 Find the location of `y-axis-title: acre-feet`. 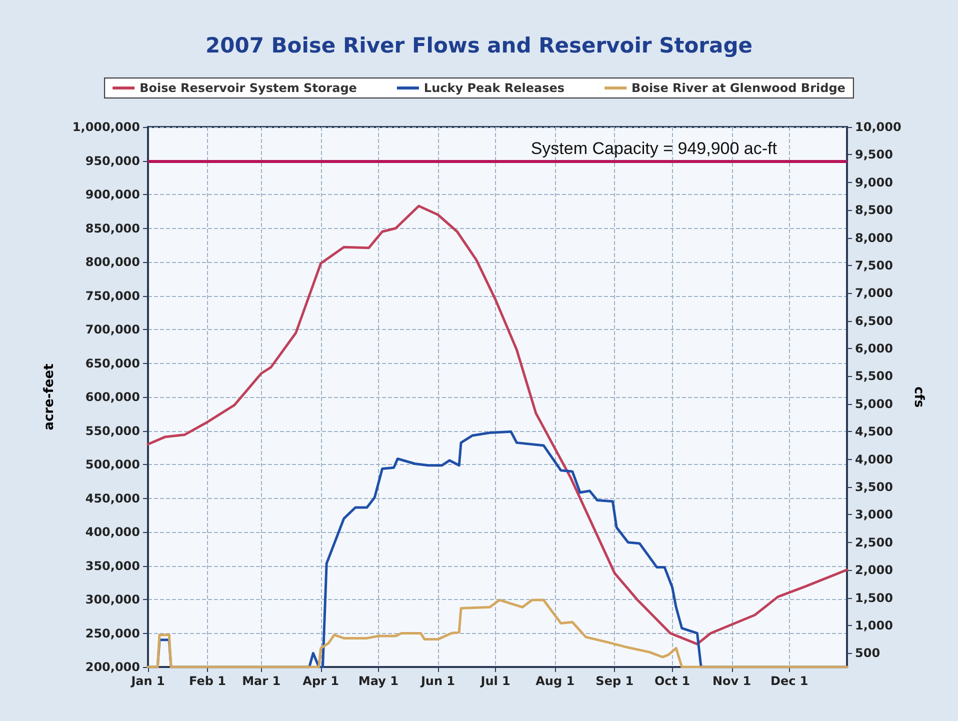

y-axis-title: acre-feet is located at coordinates (49, 397).